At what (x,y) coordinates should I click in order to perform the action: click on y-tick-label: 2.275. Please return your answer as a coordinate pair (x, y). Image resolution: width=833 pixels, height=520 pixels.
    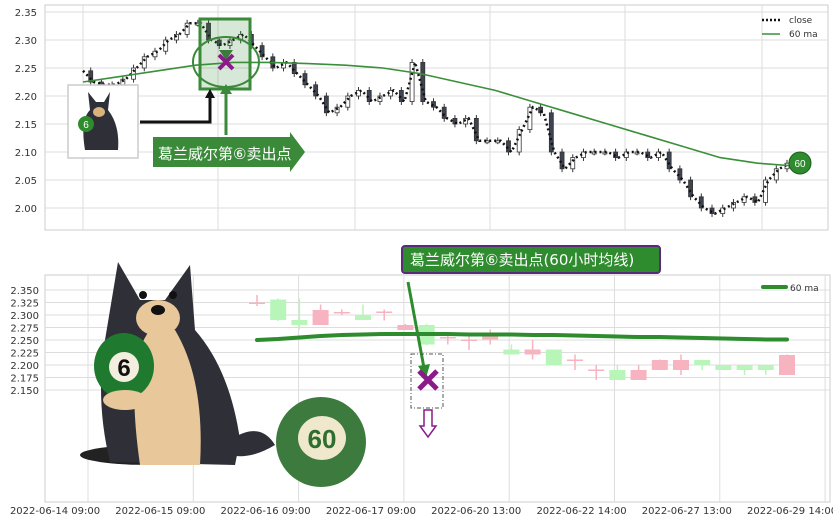
    Looking at the image, I should click on (24, 329).